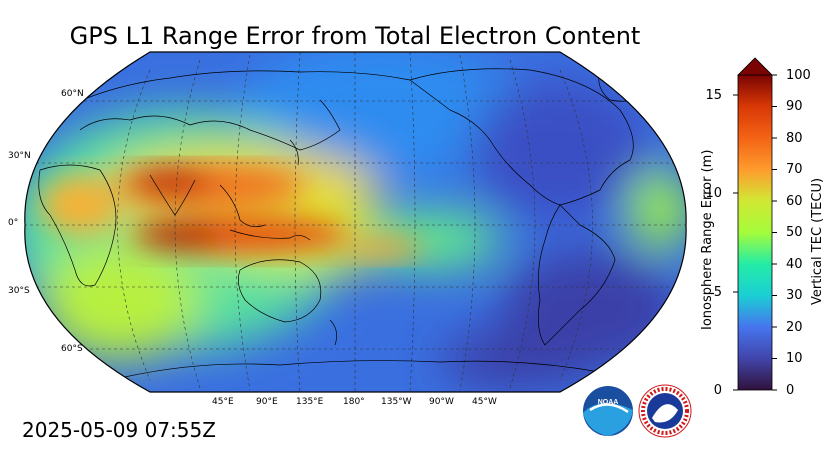  What do you see at coordinates (713, 95) in the screenshot?
I see `range-error-tick: 15` at bounding box center [713, 95].